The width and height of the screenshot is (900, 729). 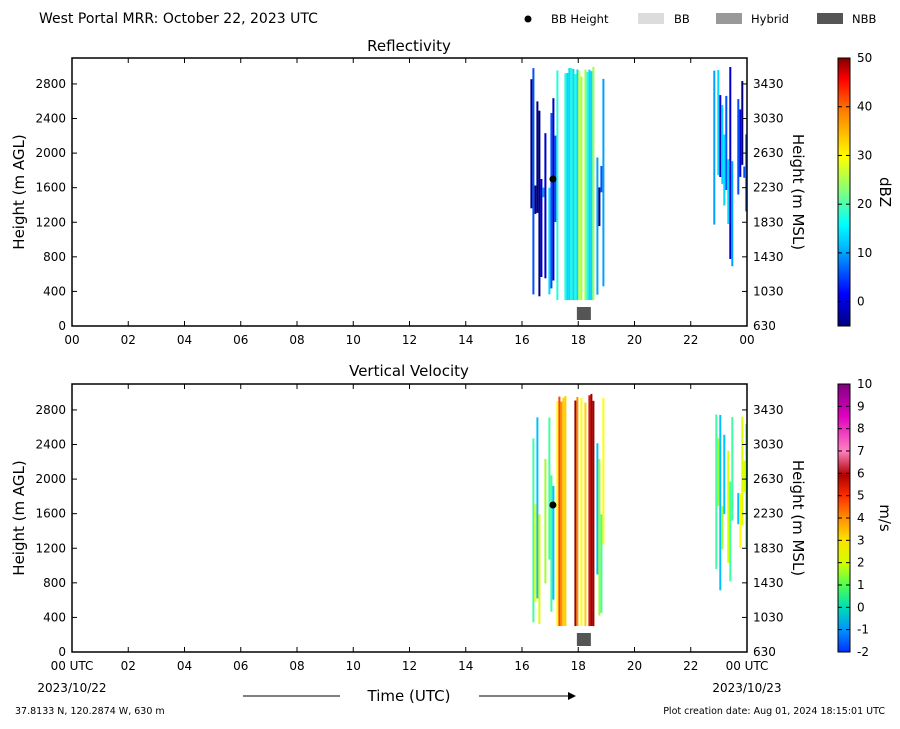 What do you see at coordinates (465, 666) in the screenshot?
I see `x-tick-label: 14` at bounding box center [465, 666].